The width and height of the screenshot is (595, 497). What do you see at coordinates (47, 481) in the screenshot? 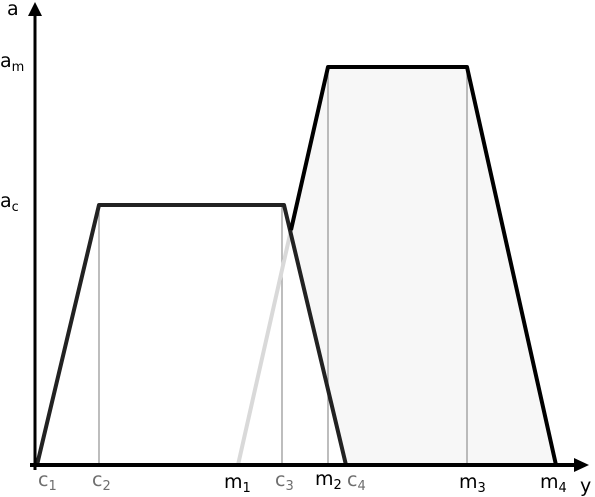
I see `x-tick-c1: c1` at bounding box center [47, 481].